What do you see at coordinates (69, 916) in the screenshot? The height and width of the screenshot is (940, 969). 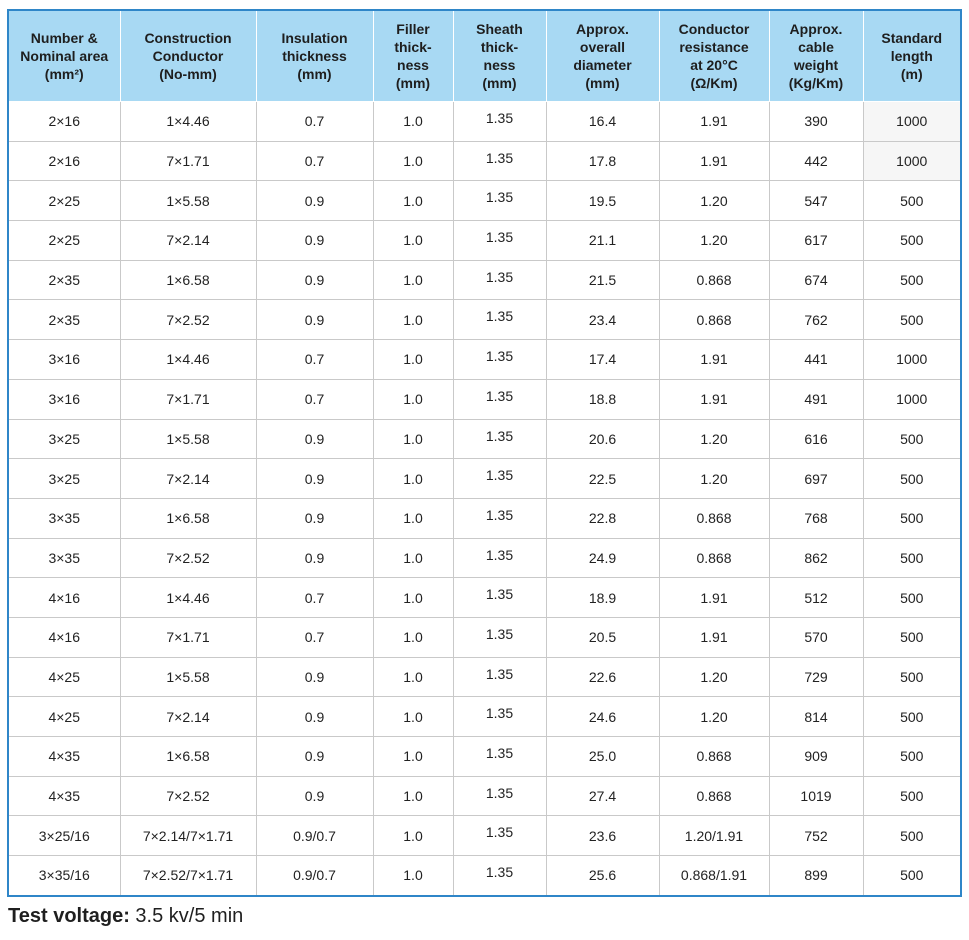 I see `test-voltage-label: Test voltage:` at bounding box center [69, 916].